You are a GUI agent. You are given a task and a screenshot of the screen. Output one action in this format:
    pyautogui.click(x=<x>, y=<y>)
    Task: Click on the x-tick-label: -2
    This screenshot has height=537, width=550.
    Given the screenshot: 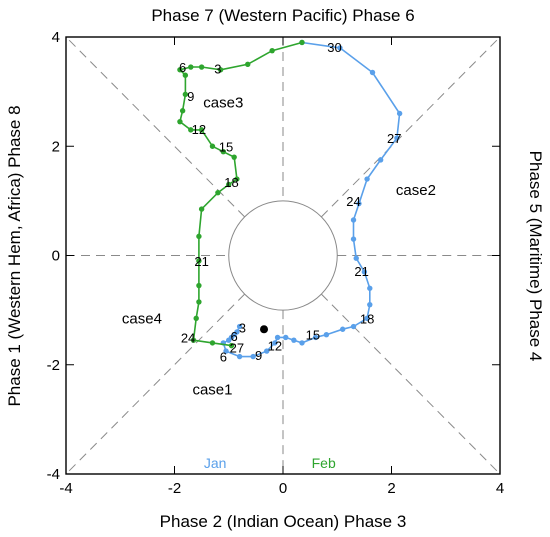 What is the action you would take?
    pyautogui.click(x=174, y=488)
    